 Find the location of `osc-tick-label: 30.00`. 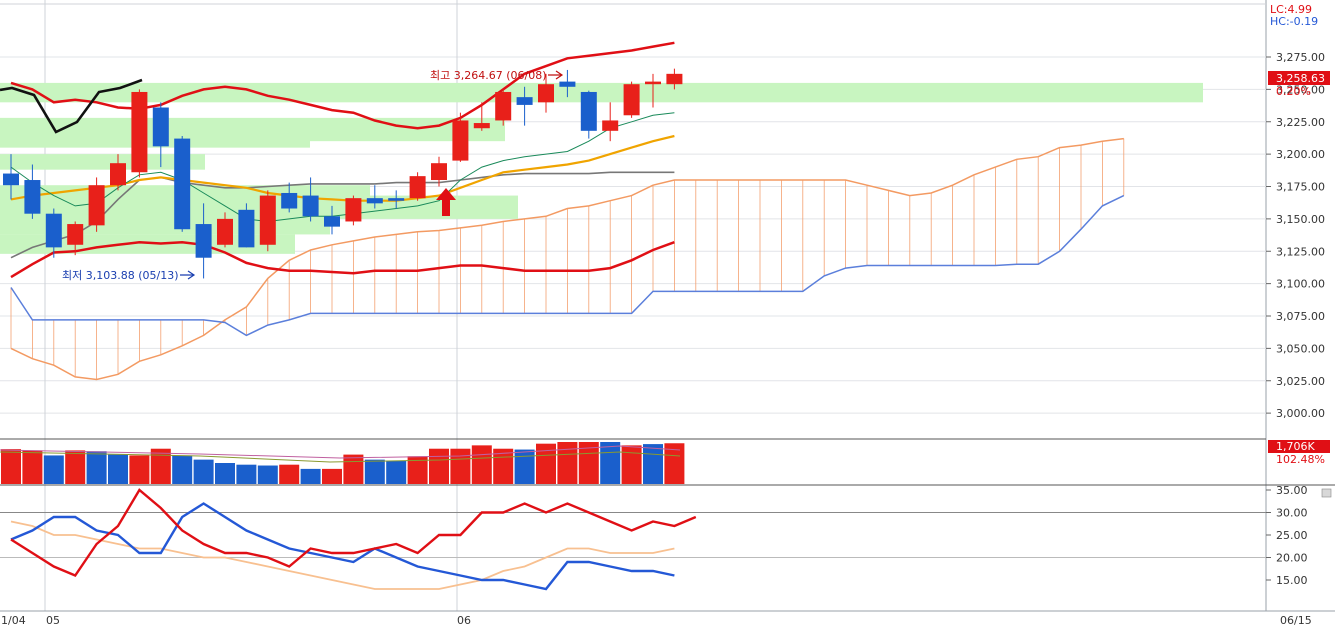

osc-tick-label: 30.00 is located at coordinates (1292, 513).